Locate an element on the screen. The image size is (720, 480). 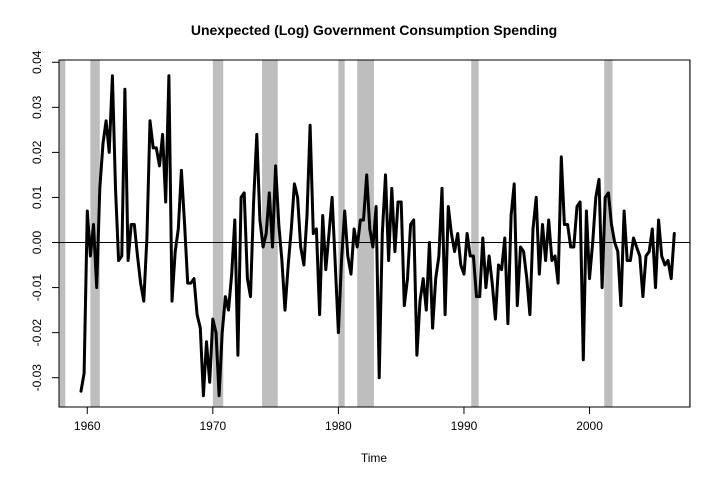
x-tick-label-1990: 1990 is located at coordinates (464, 426).